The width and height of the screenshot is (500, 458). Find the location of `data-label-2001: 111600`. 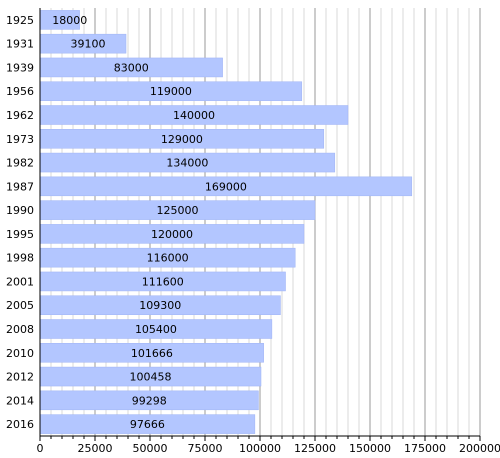

data-label-2001: 111600 is located at coordinates (163, 281).